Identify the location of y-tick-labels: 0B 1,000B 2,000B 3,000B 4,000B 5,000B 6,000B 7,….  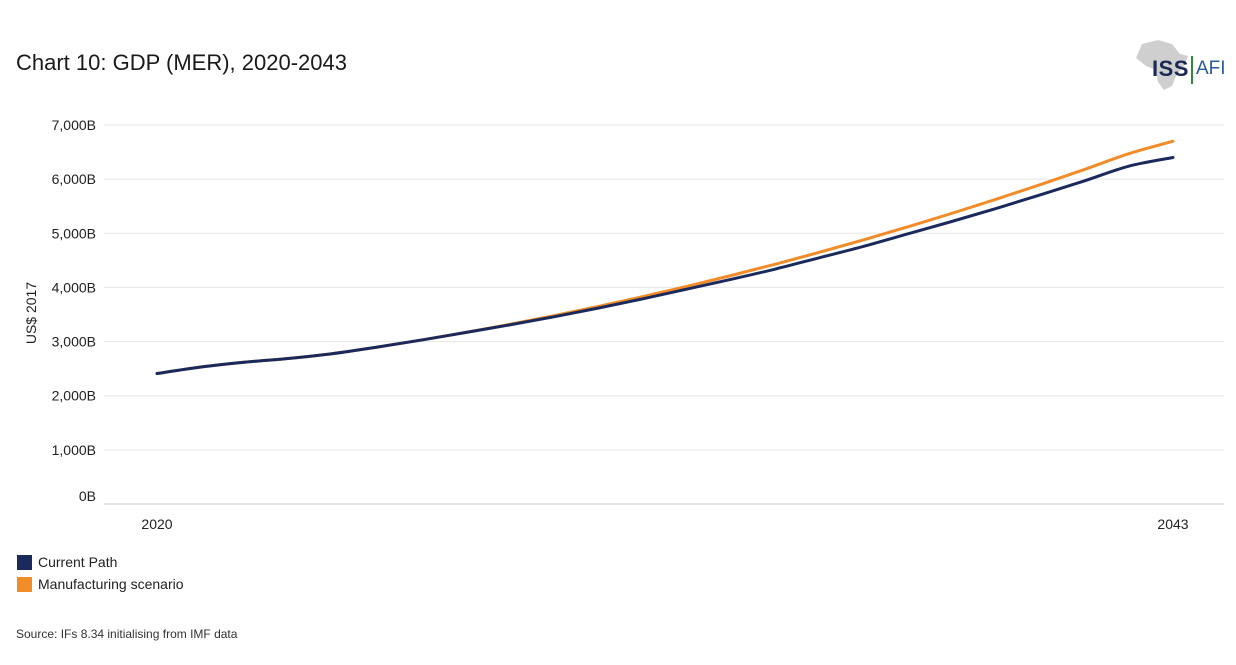
(74, 310).